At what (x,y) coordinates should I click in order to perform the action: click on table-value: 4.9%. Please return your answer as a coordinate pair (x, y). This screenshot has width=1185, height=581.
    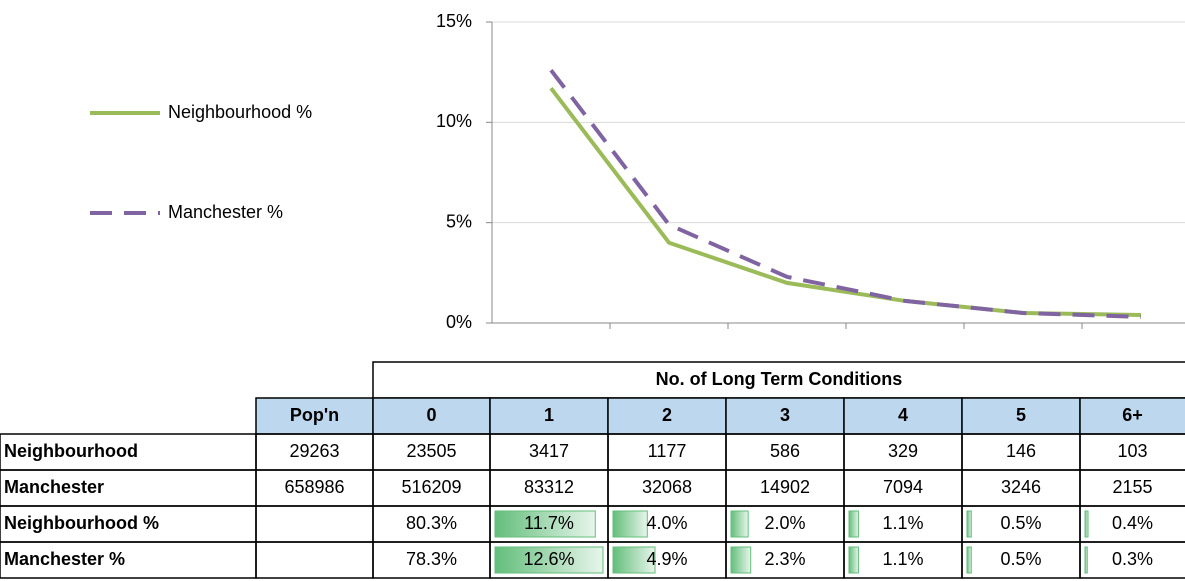
    Looking at the image, I should click on (666, 559).